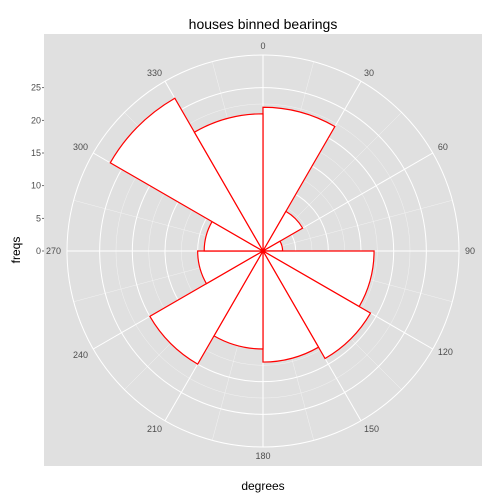 The width and height of the screenshot is (500, 500). I want to click on angle-tick-label: 180, so click(262, 456).